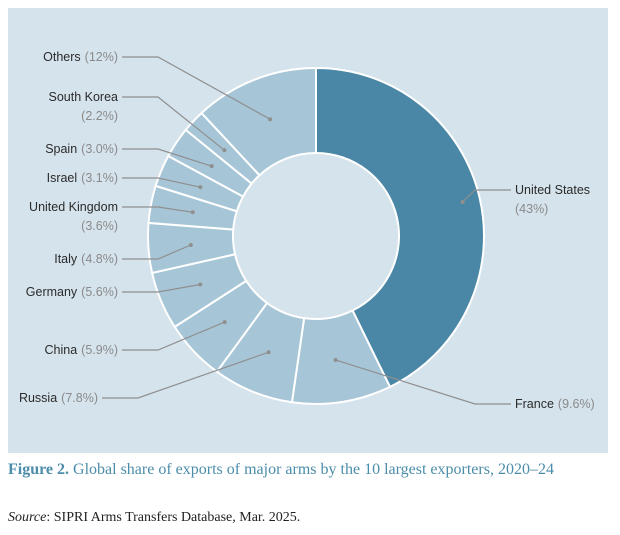 Image resolution: width=620 pixels, height=535 pixels. I want to click on slice-label-china: China (5.9%), so click(82, 350).